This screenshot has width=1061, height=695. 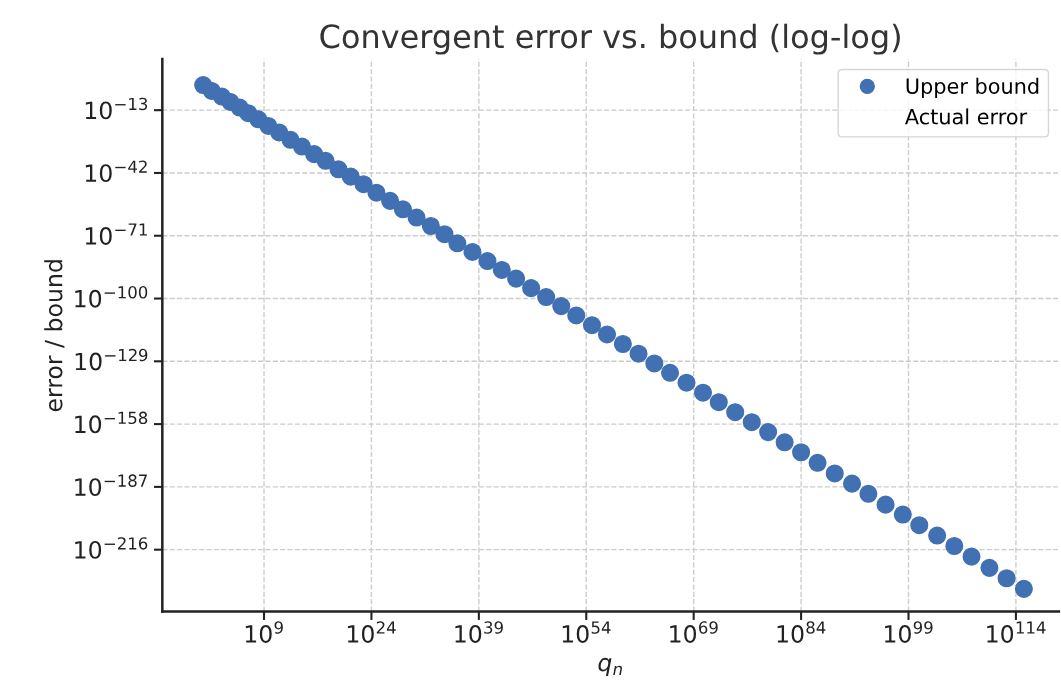 I want to click on x-tick-label: 10$^{9}$, so click(x=264, y=632).